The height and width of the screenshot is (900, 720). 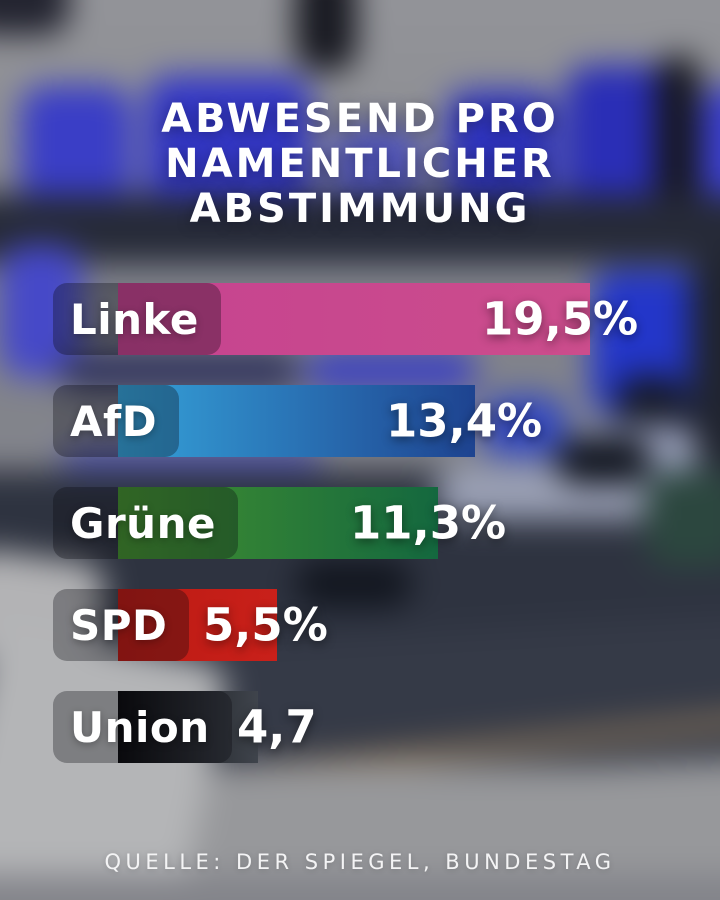 What do you see at coordinates (360, 862) in the screenshot?
I see `source-caption: QUELLE: DER SPIEGEL, BUNDESTAG` at bounding box center [360, 862].